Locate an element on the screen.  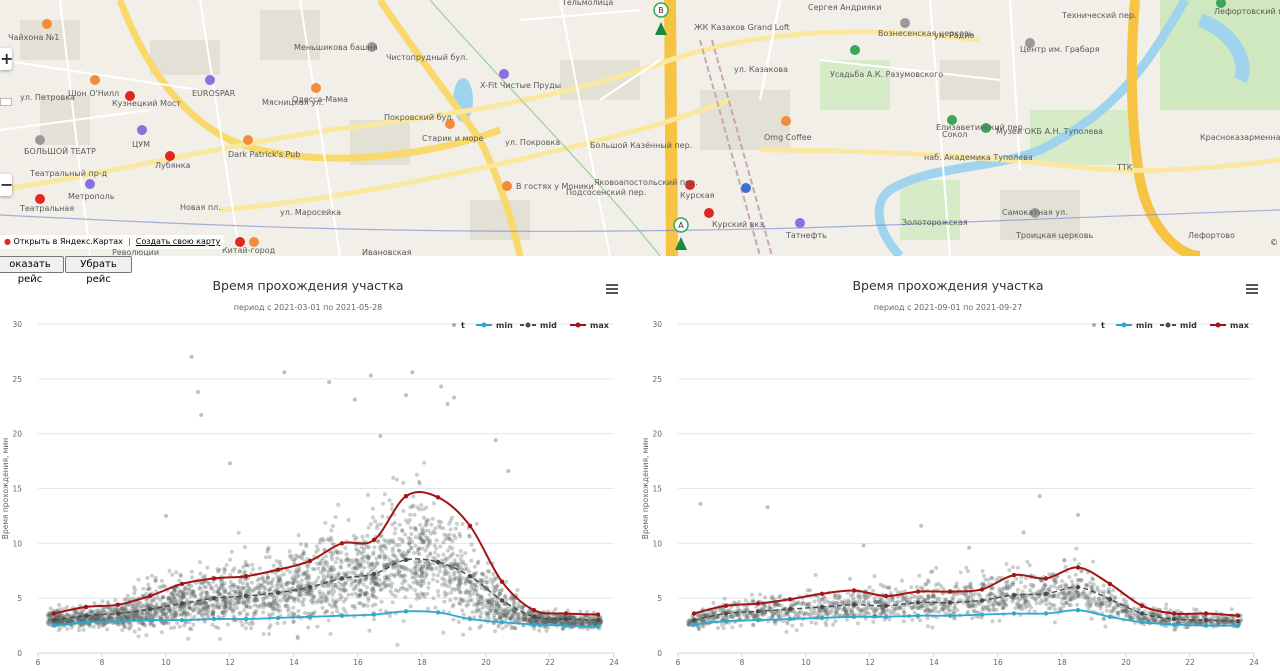
show-route-button: оказать рейс is located at coordinates (32, 270).